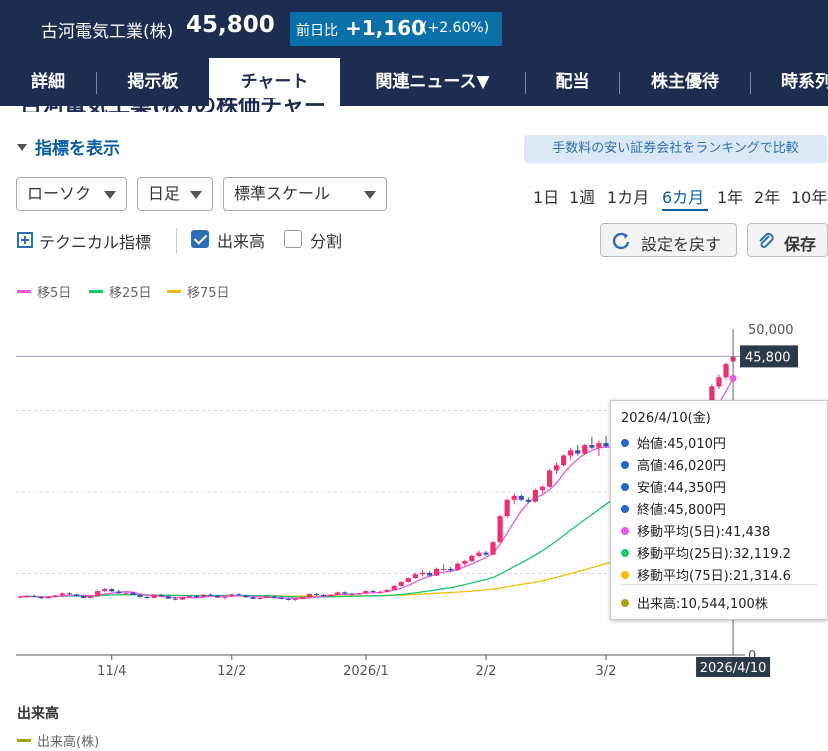 This screenshot has height=751, width=828. What do you see at coordinates (153, 82) in the screenshot?
I see `tab-board: 掲示板` at bounding box center [153, 82].